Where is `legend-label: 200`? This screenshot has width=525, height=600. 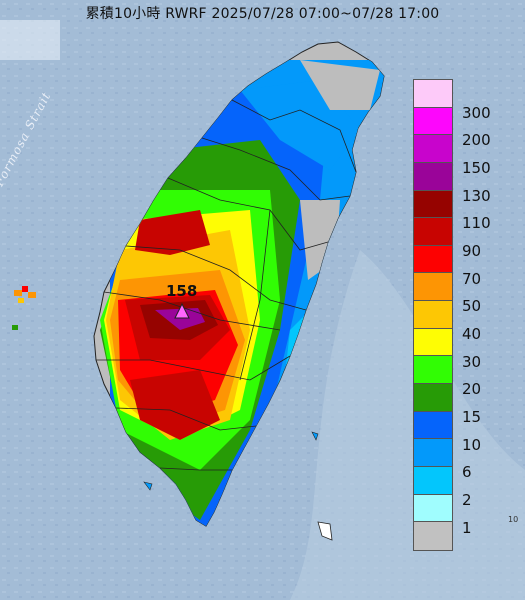
legend-label: 200 is located at coordinates (476, 140).